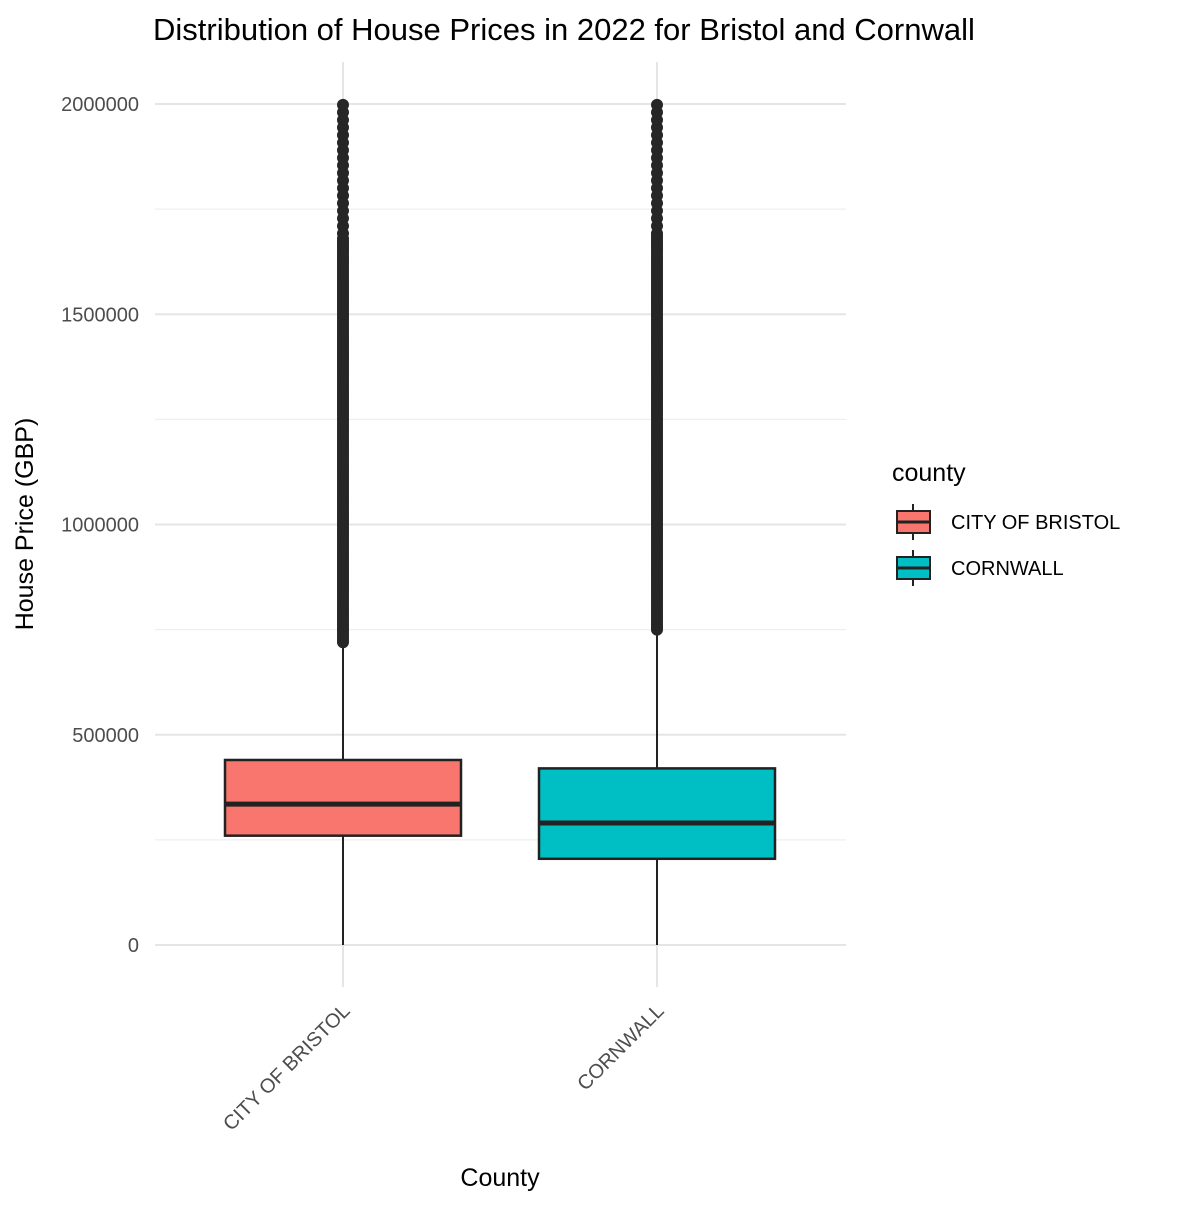 The height and width of the screenshot is (1206, 1180). I want to click on x-tick-label: CORNWALL, so click(620, 1047).